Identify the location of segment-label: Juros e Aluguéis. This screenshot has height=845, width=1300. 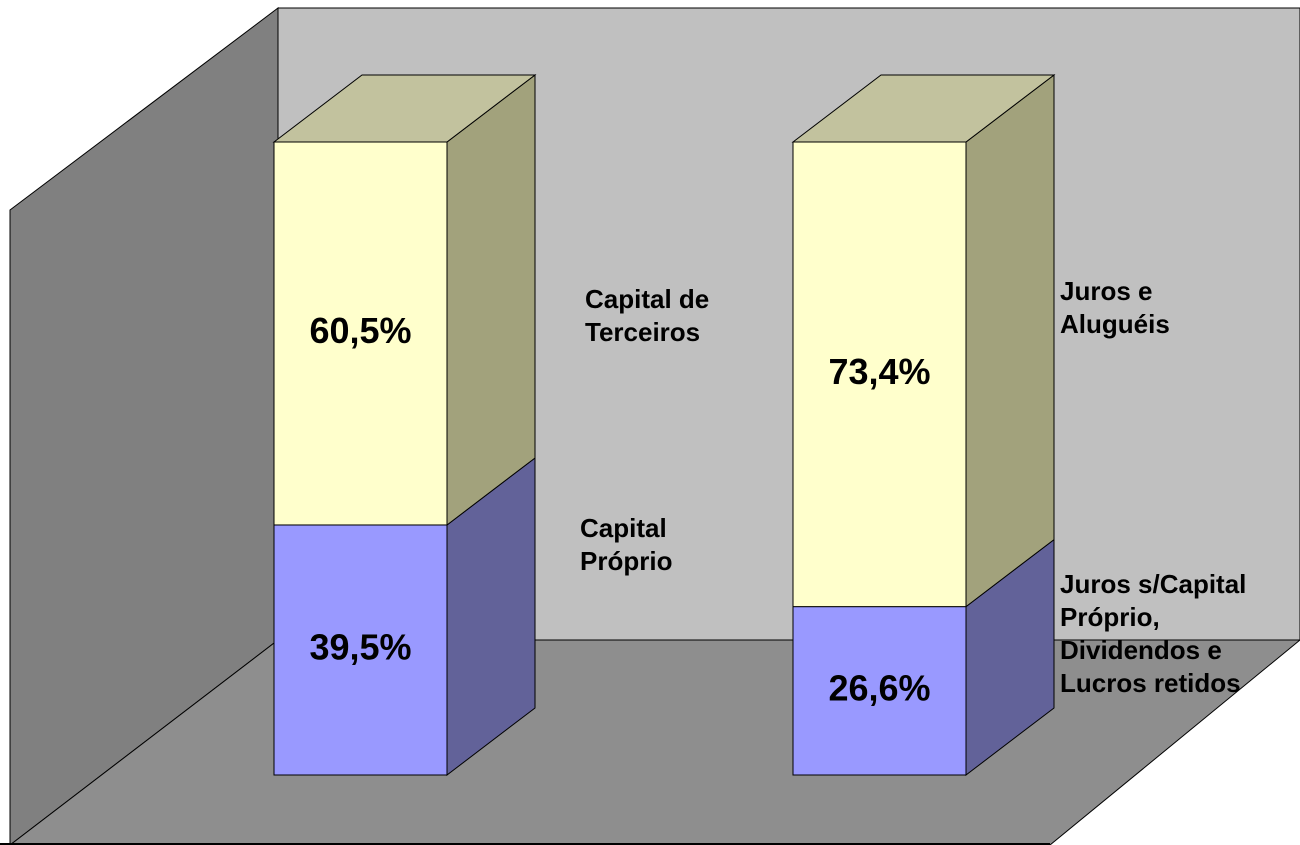
(1115, 307).